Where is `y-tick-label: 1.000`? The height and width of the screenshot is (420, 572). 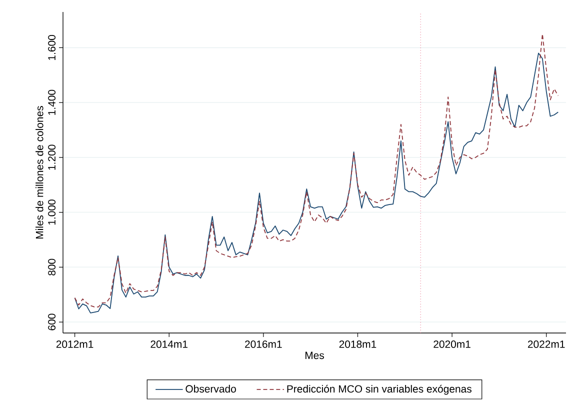
y-tick-label: 1.000 is located at coordinates (52, 212).